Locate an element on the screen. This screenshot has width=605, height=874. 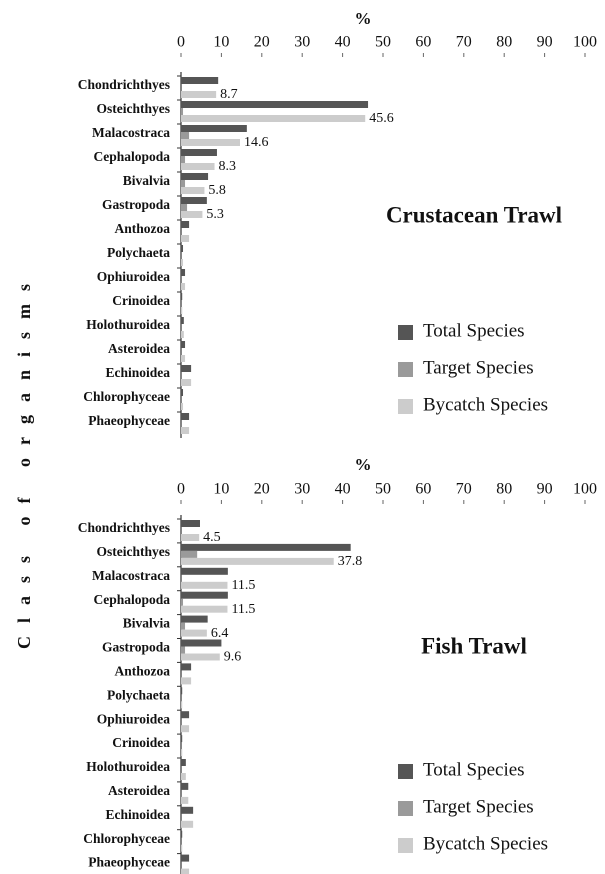
y-tick-label: Chondrichthyes is located at coordinates (124, 84).